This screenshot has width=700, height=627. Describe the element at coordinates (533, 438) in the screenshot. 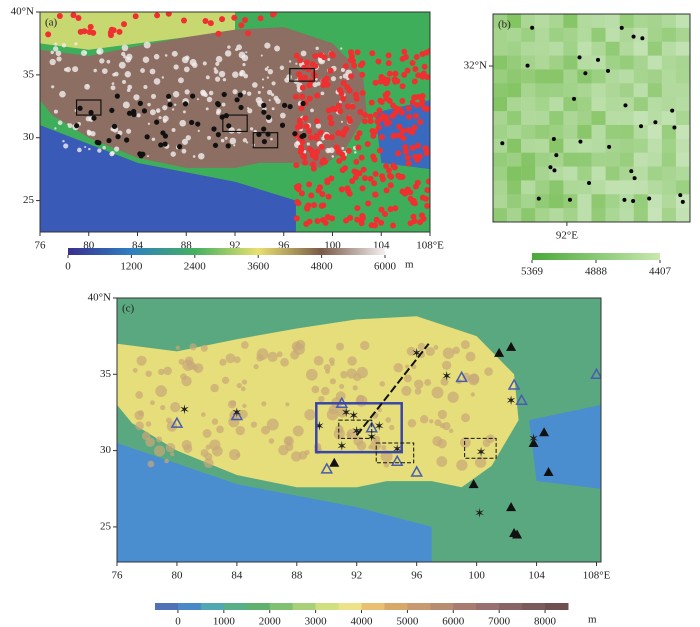

I see `station-star: ✶` at that location.